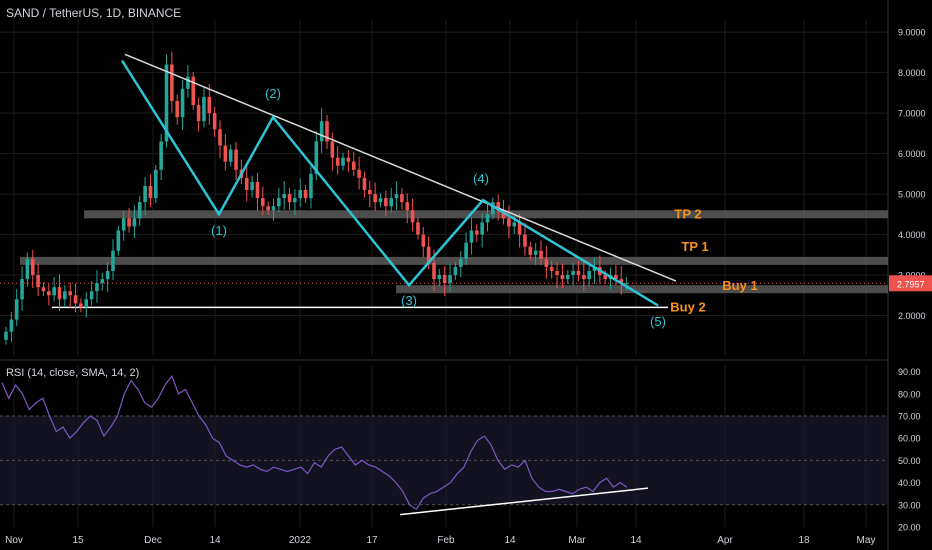 The image size is (932, 550). I want to click on x-tick-label: May, so click(866, 540).